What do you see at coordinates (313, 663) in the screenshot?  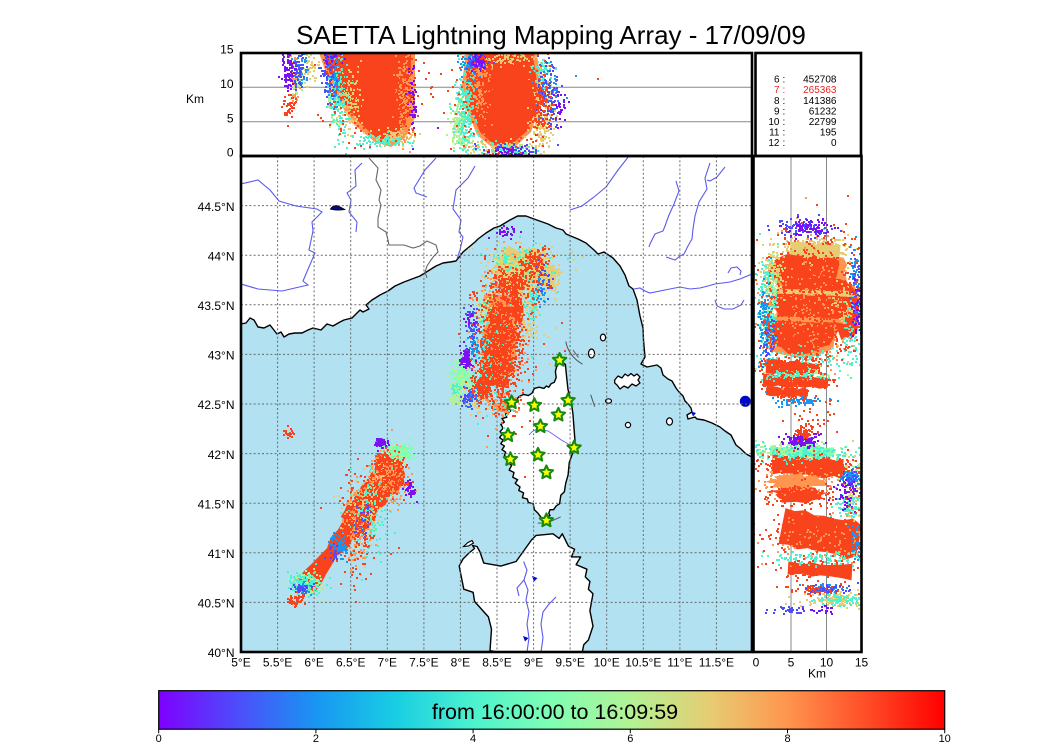 I see `svg-text: 6°E` at bounding box center [313, 663].